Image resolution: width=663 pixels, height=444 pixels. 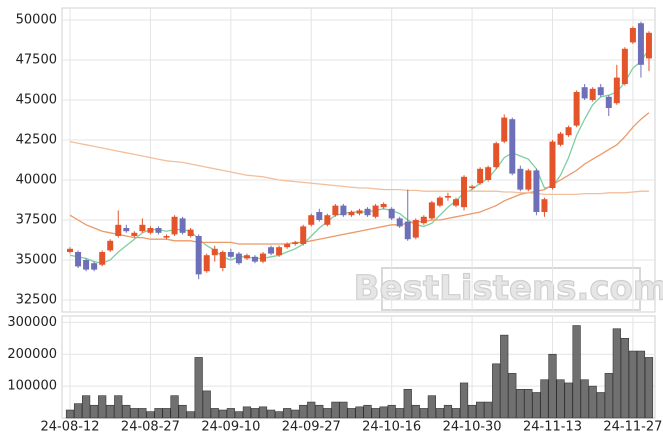 I want to click on x-tick-label: 24-08-12, so click(x=70, y=427).